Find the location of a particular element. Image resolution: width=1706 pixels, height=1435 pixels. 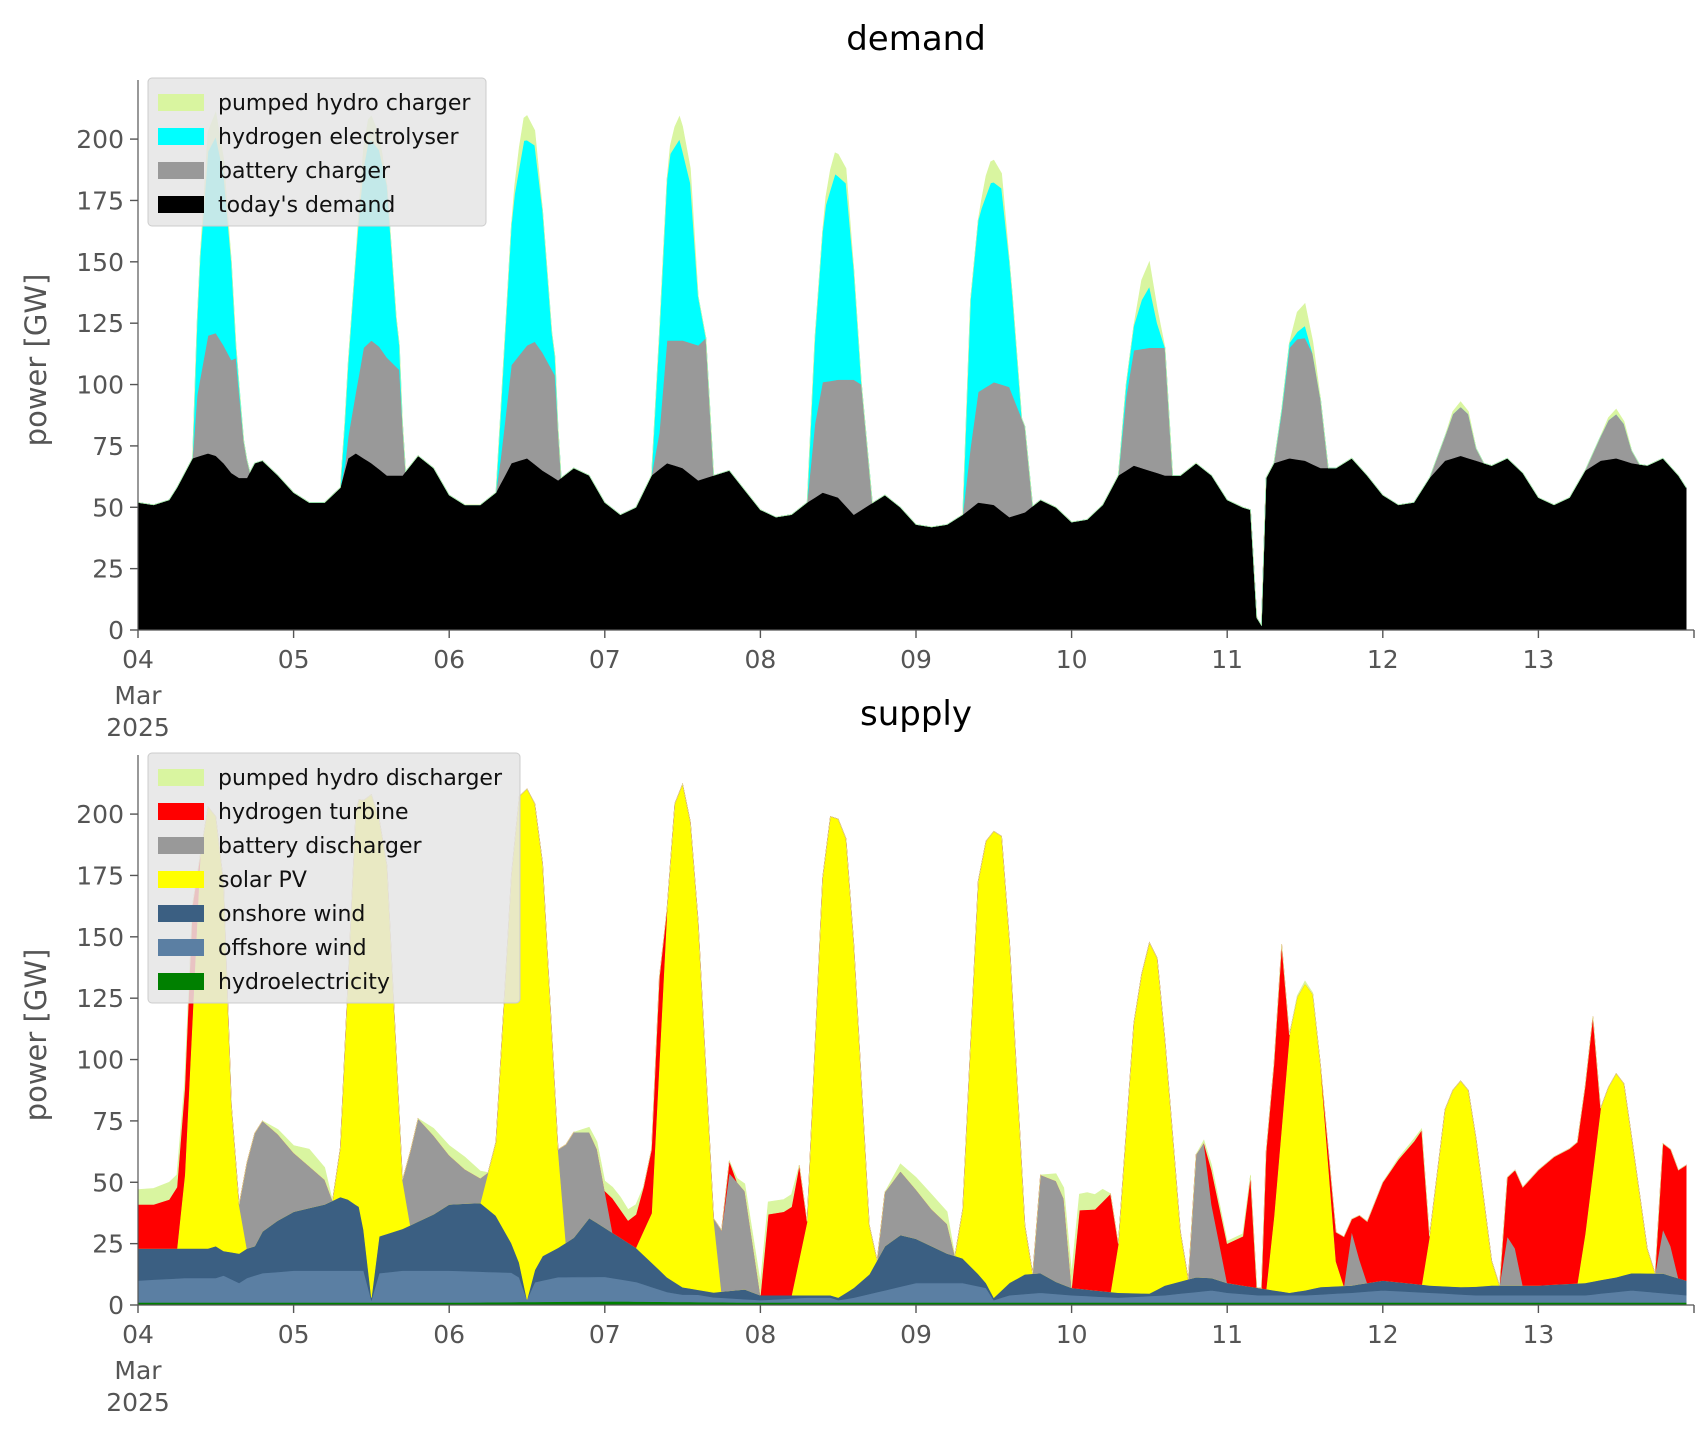

supply-x-tick-sublabel: 2025 is located at coordinates (138, 1402).